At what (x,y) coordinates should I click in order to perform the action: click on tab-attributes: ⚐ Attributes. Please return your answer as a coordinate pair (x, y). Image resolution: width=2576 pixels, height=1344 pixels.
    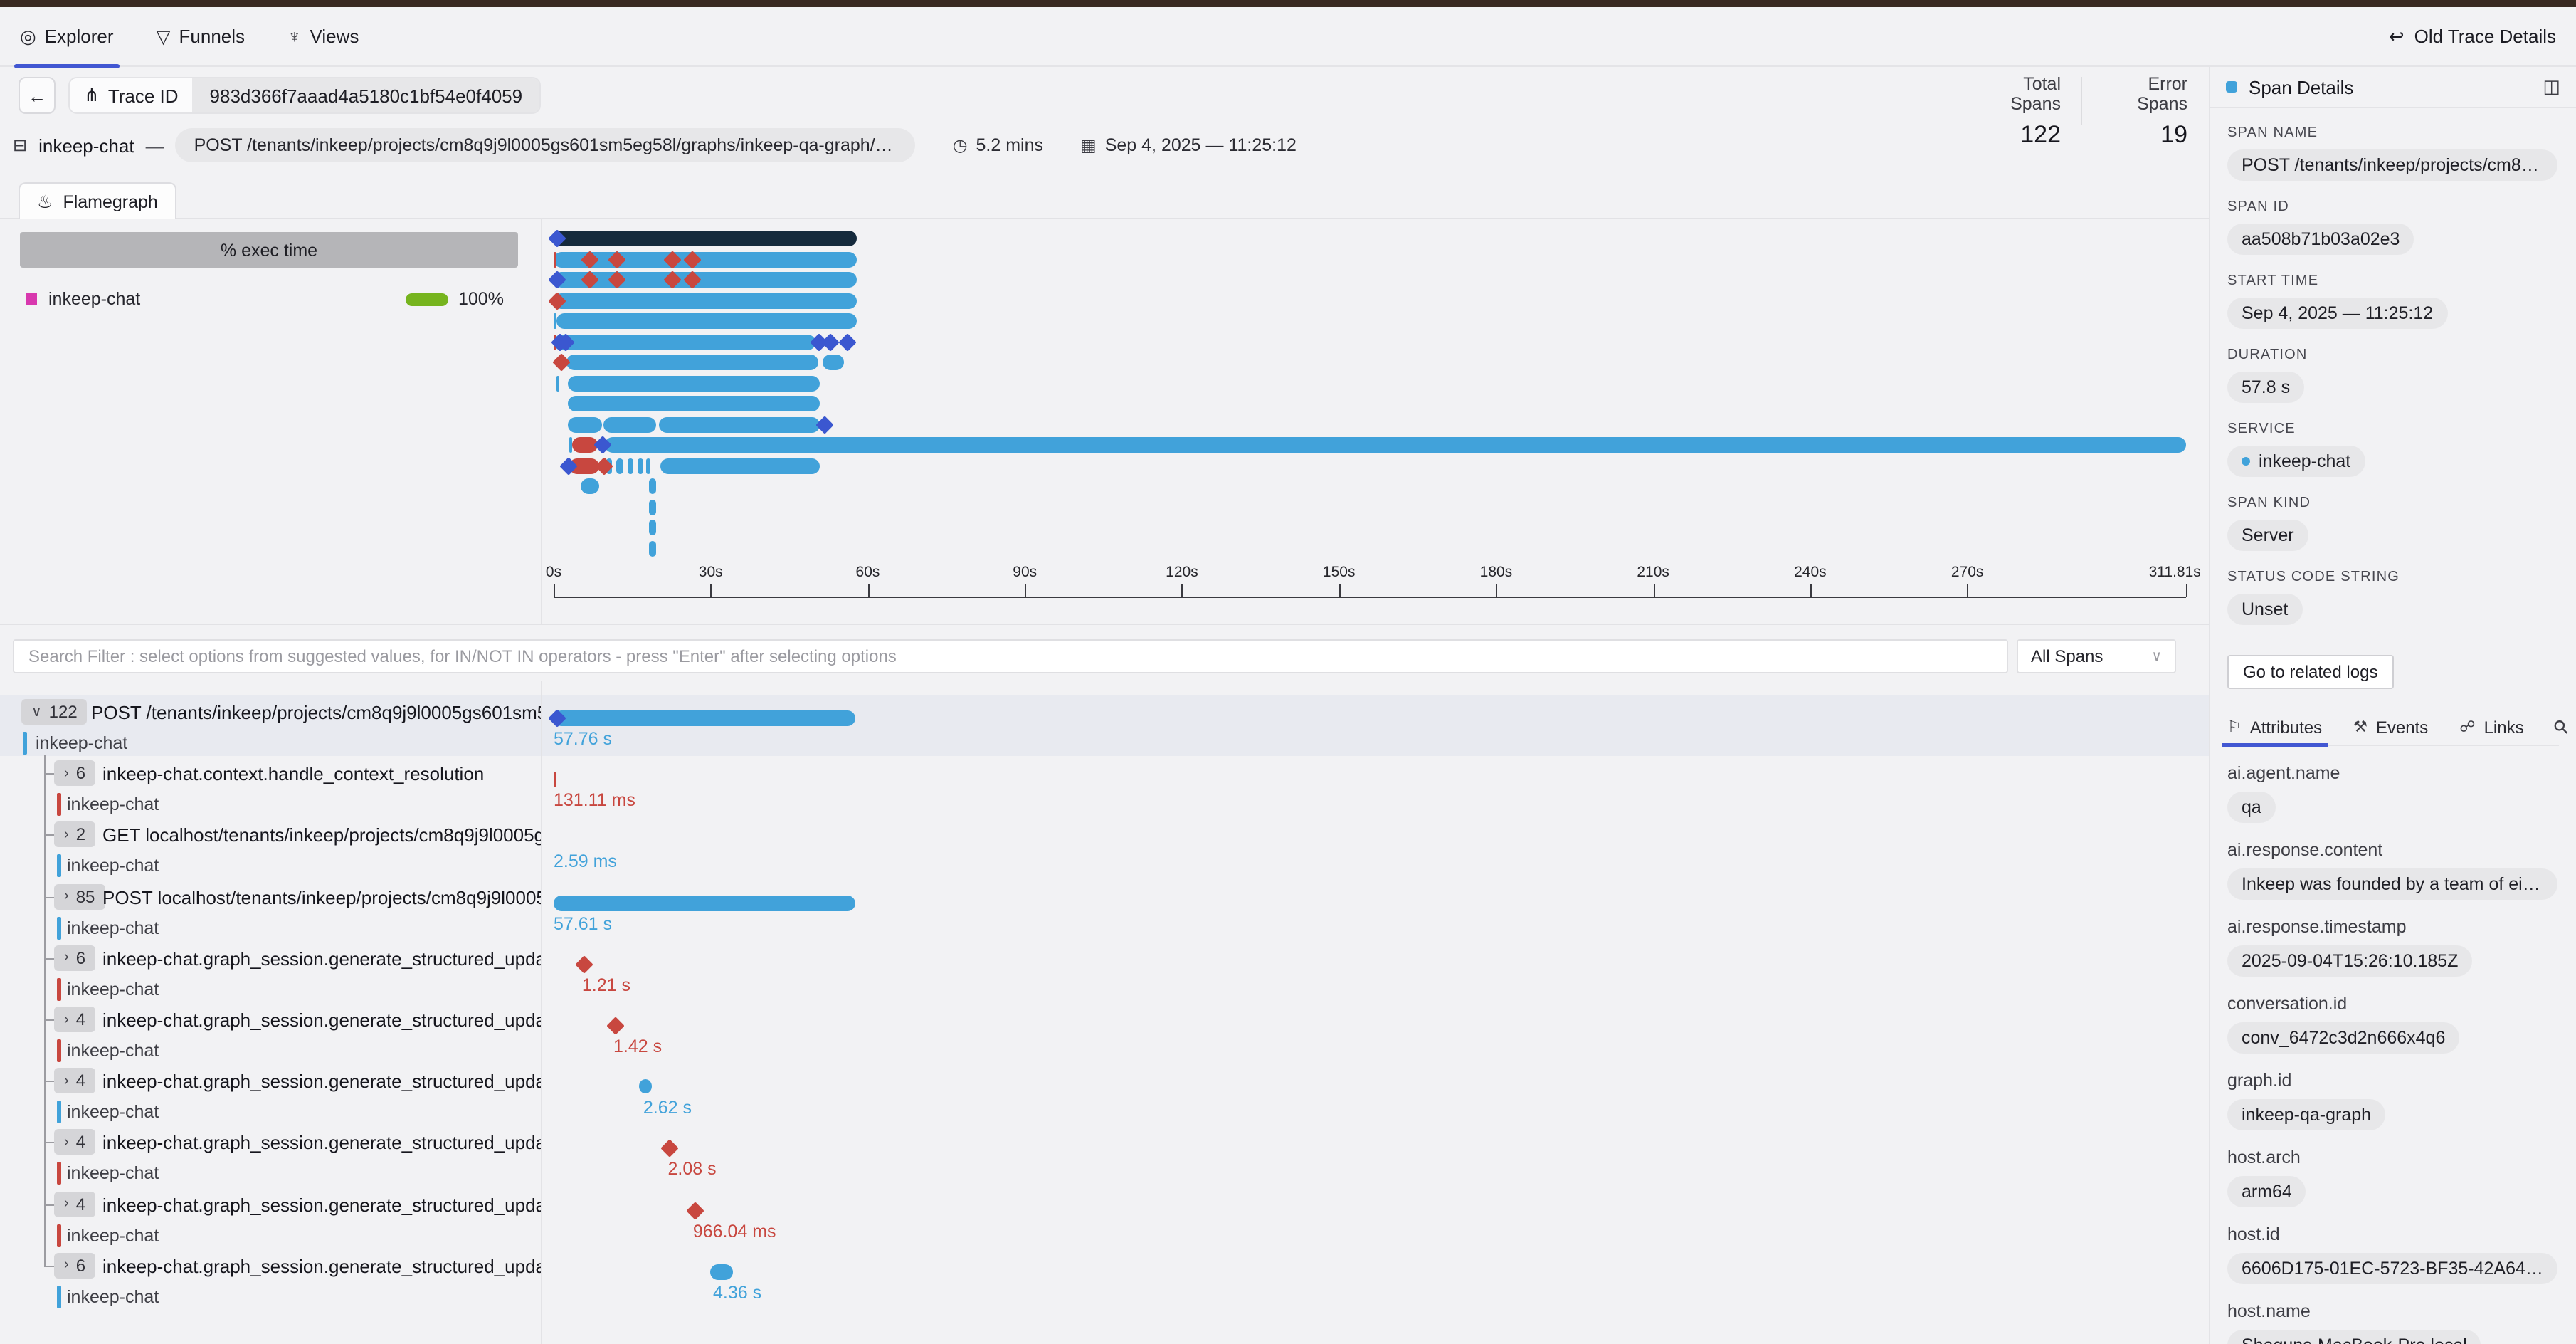
    Looking at the image, I should click on (2275, 727).